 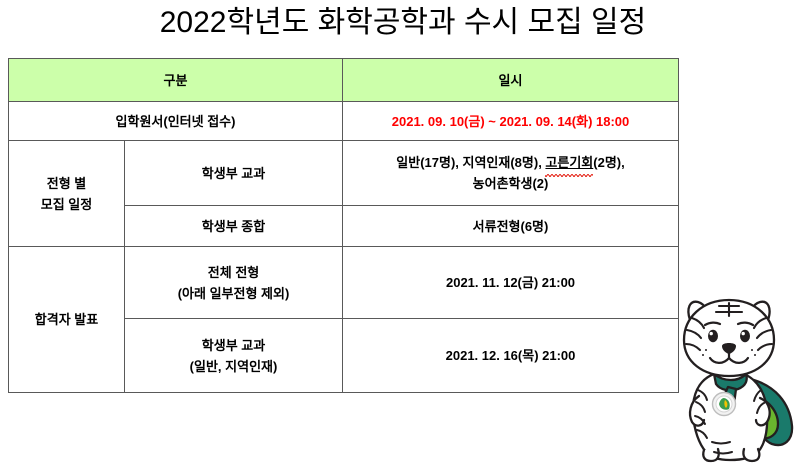 I want to click on table-row-jonghap: 학생부 종합 서류전형(6명), so click(x=344, y=226).